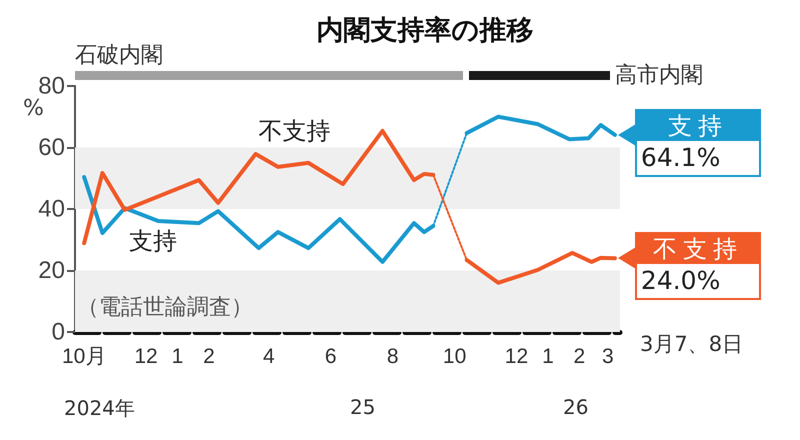 This screenshot has width=800, height=440. I want to click on x-tick-label: 10月, so click(84, 356).